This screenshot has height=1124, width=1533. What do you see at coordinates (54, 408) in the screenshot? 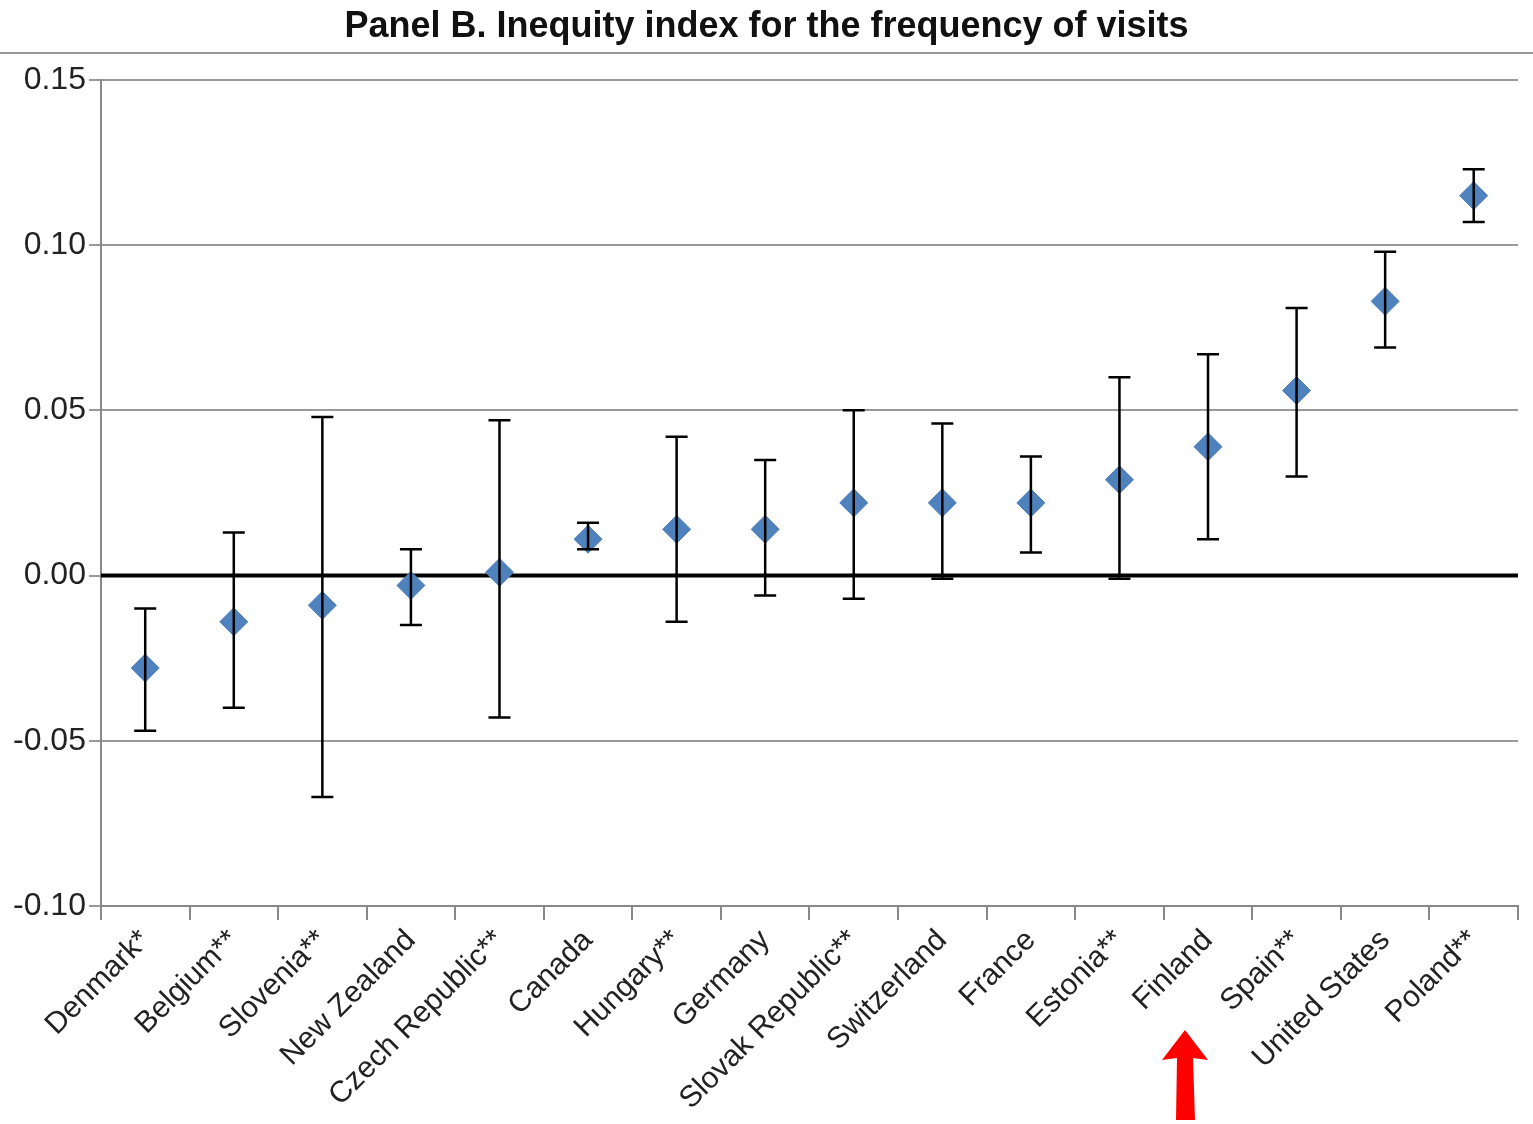
I see `y-tick-label: 0.05` at bounding box center [54, 408].